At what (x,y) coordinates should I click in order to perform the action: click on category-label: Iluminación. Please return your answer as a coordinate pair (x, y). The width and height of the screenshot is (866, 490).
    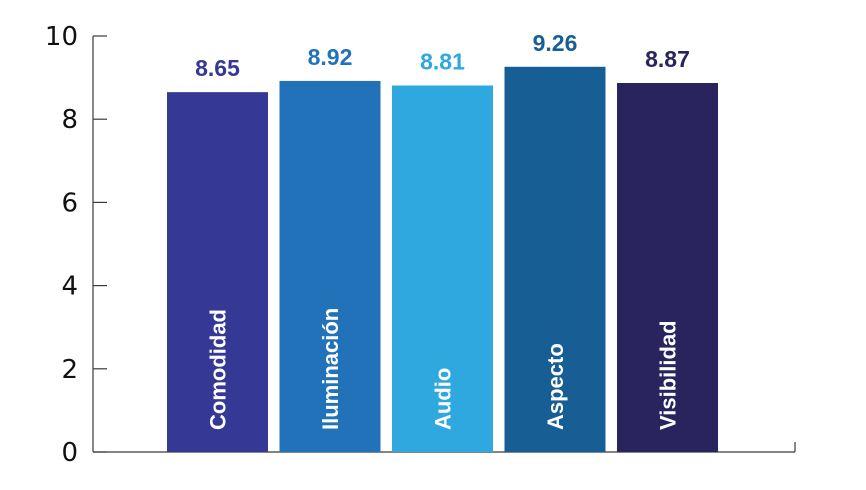
    Looking at the image, I should click on (330, 369).